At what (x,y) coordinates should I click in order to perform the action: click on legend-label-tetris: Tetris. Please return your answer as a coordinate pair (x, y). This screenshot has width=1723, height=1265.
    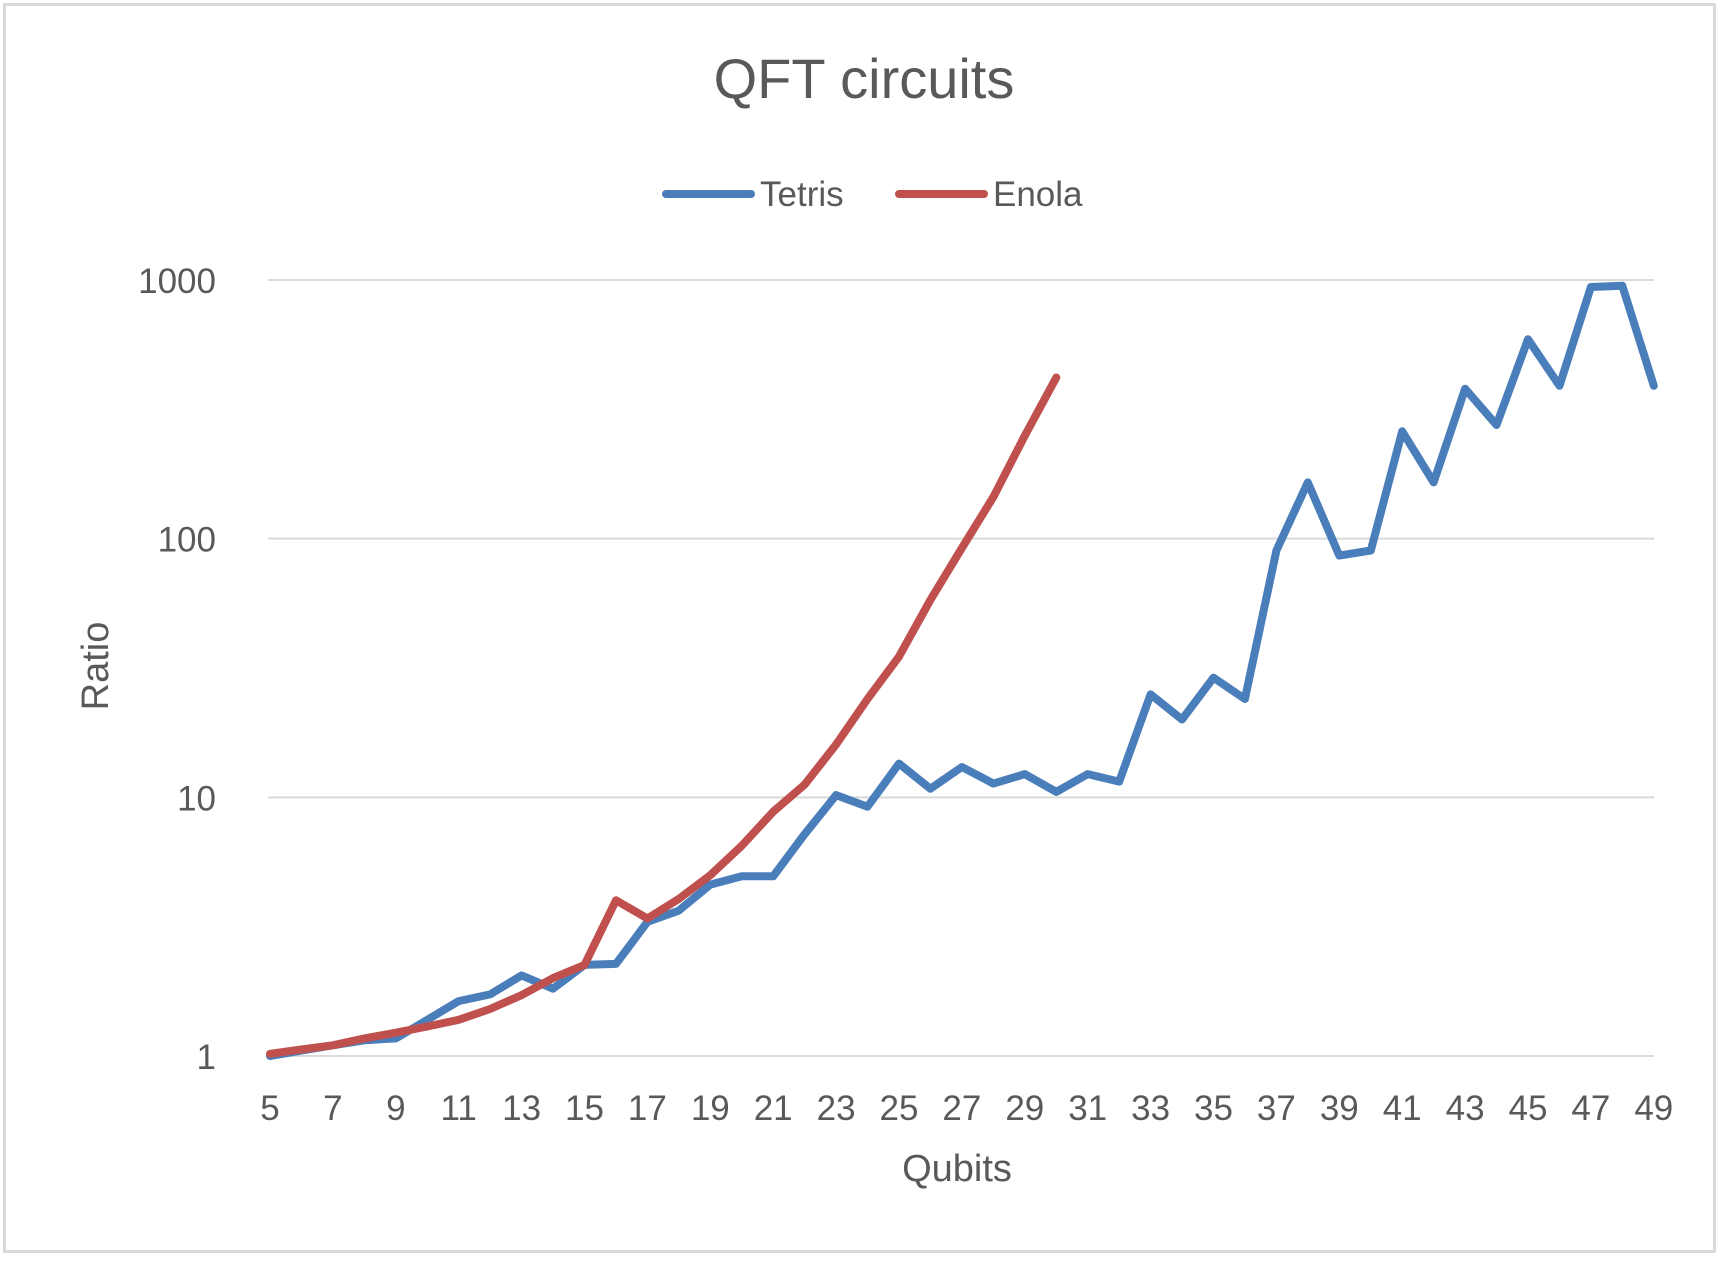
    Looking at the image, I should click on (802, 194).